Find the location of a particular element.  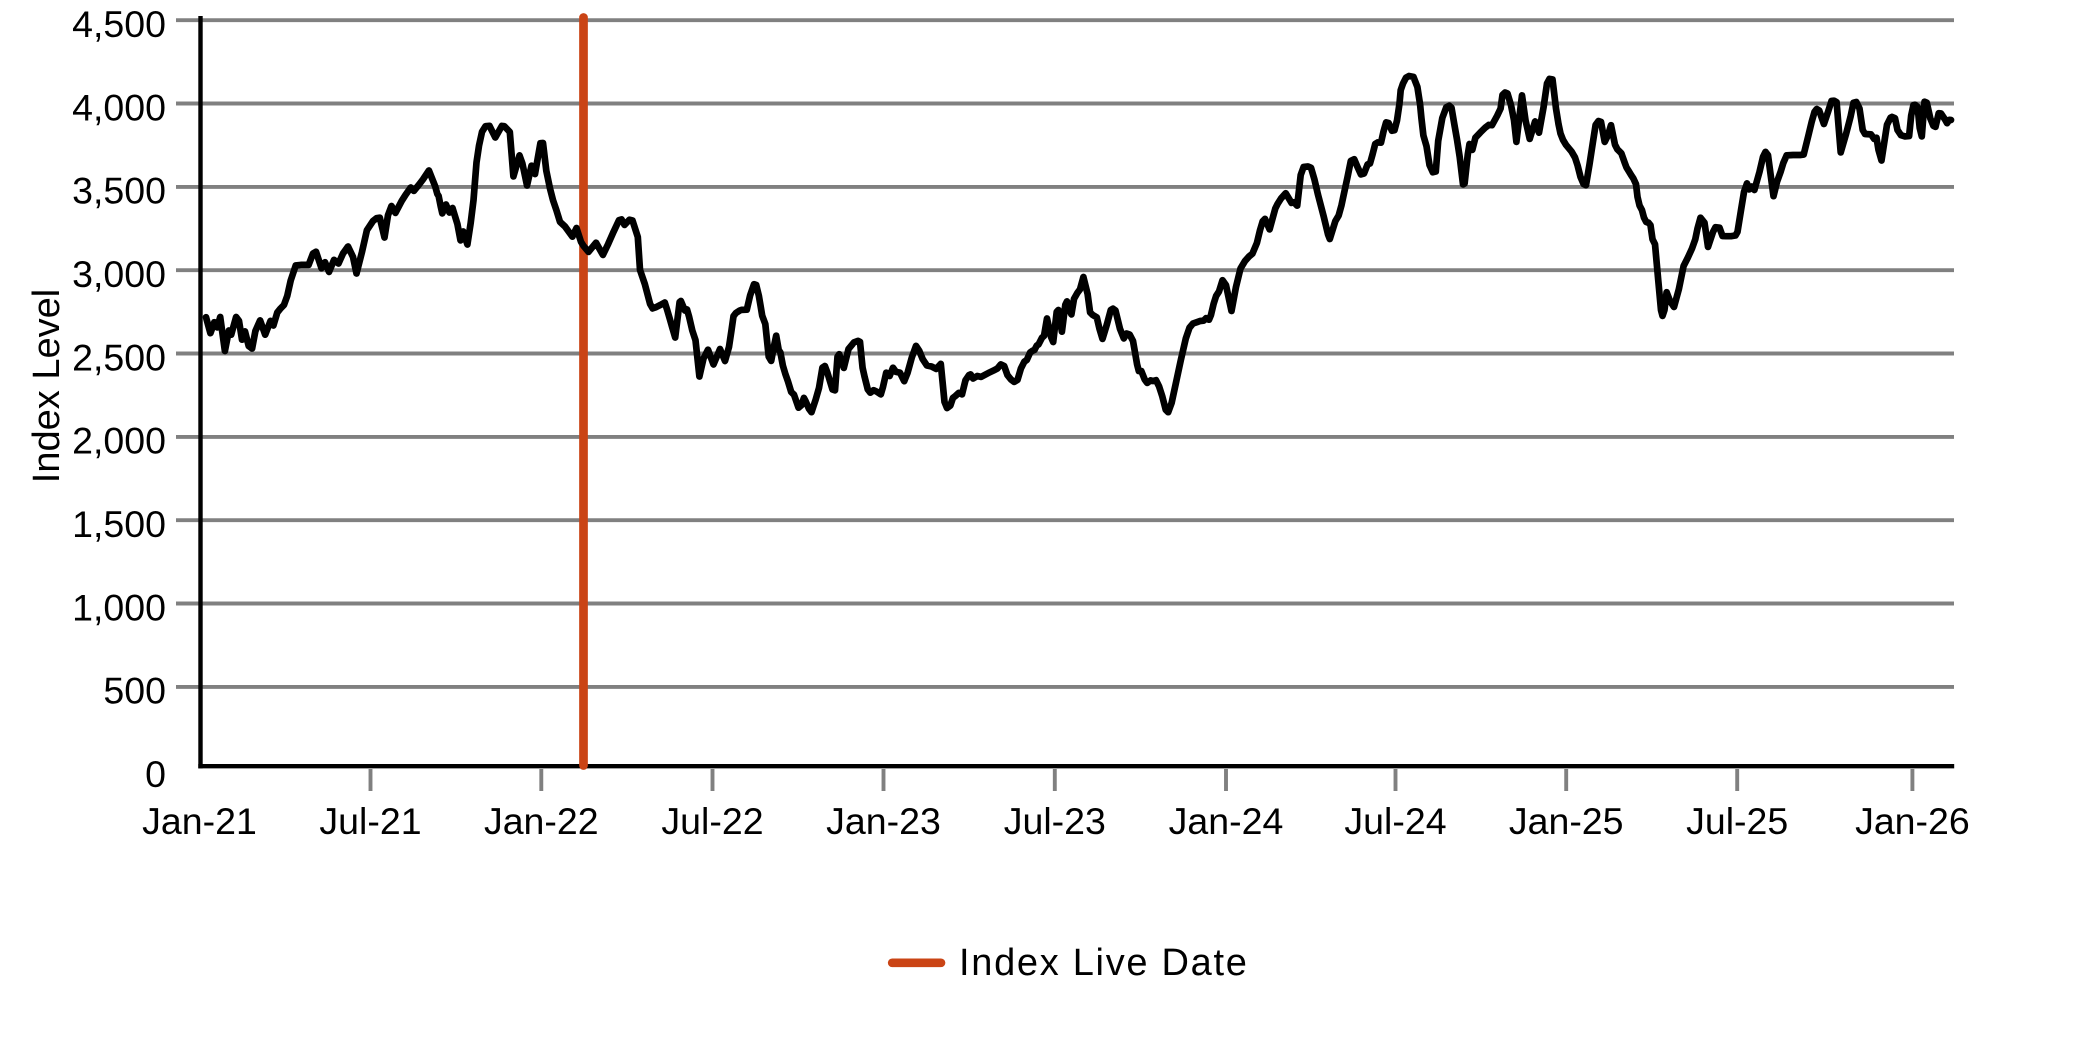

svg-text: Index Live Date is located at coordinates (1104, 963).